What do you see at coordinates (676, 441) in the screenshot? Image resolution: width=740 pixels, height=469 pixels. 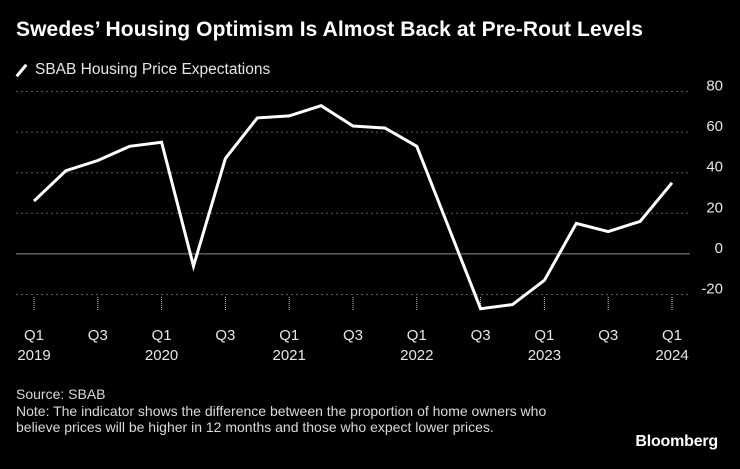 I see `bloomberg-logo: Bloomberg` at bounding box center [676, 441].